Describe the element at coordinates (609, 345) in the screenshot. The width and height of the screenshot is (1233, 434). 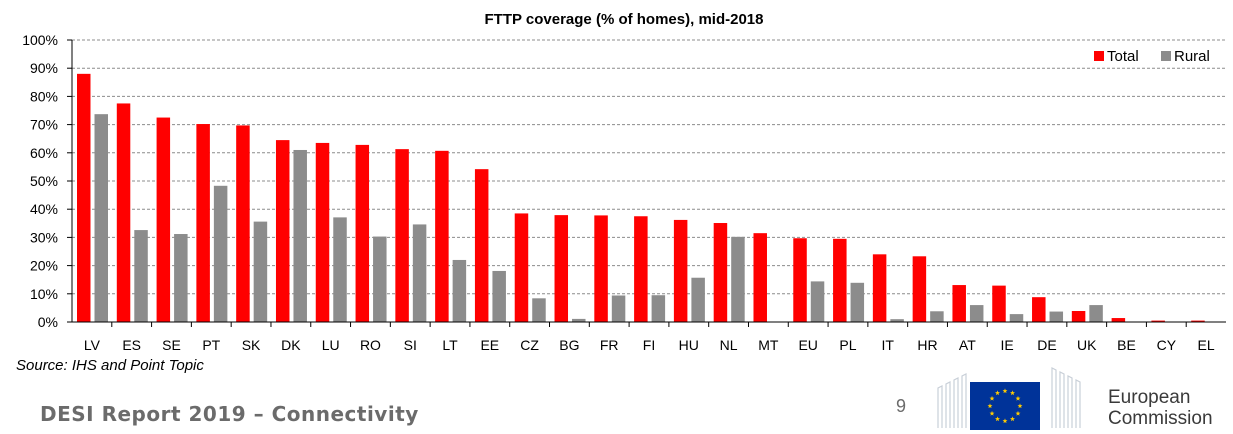
I see `x-tick-label: FR` at that location.